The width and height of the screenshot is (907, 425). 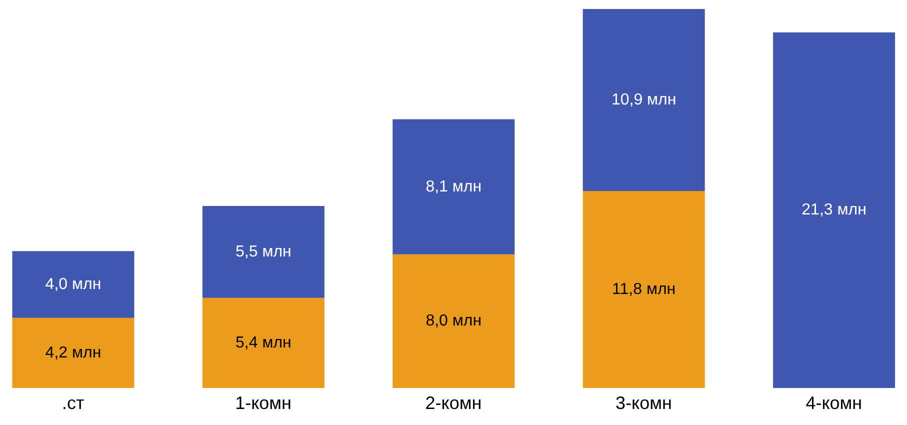 What do you see at coordinates (73, 402) in the screenshot?
I see `x-tick-label: .ст` at bounding box center [73, 402].